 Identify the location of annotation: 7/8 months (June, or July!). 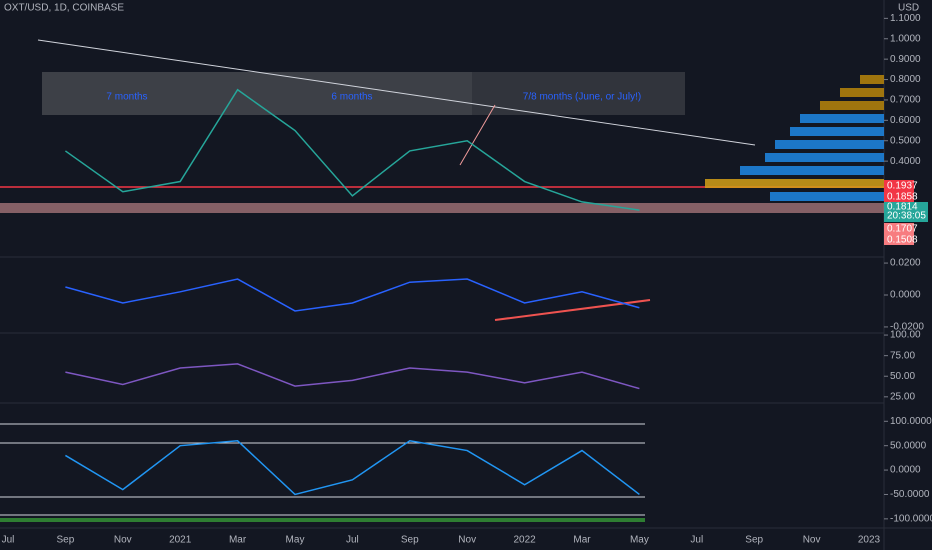
(582, 97).